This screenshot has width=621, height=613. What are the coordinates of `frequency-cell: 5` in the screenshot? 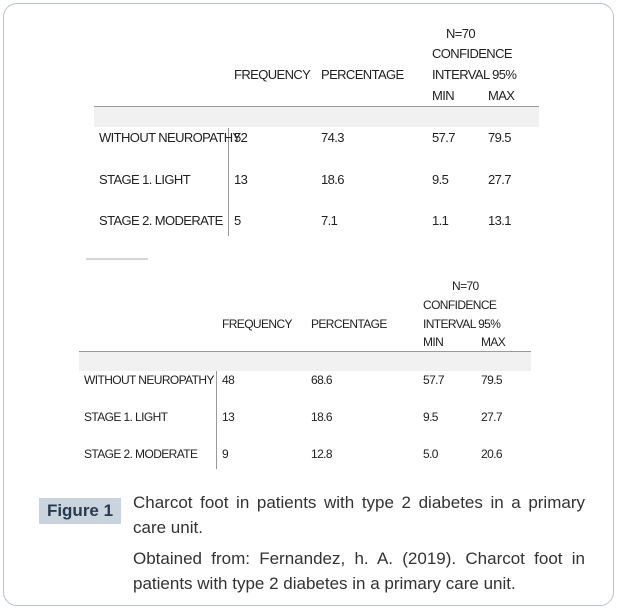 It's located at (237, 220).